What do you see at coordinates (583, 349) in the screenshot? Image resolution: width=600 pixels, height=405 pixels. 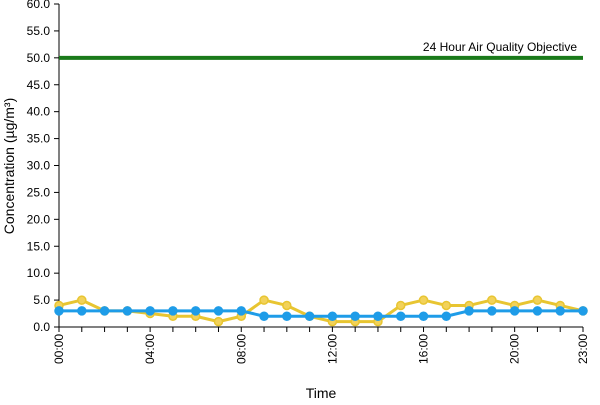 I see `x-tick-label: 23:00` at bounding box center [583, 349].